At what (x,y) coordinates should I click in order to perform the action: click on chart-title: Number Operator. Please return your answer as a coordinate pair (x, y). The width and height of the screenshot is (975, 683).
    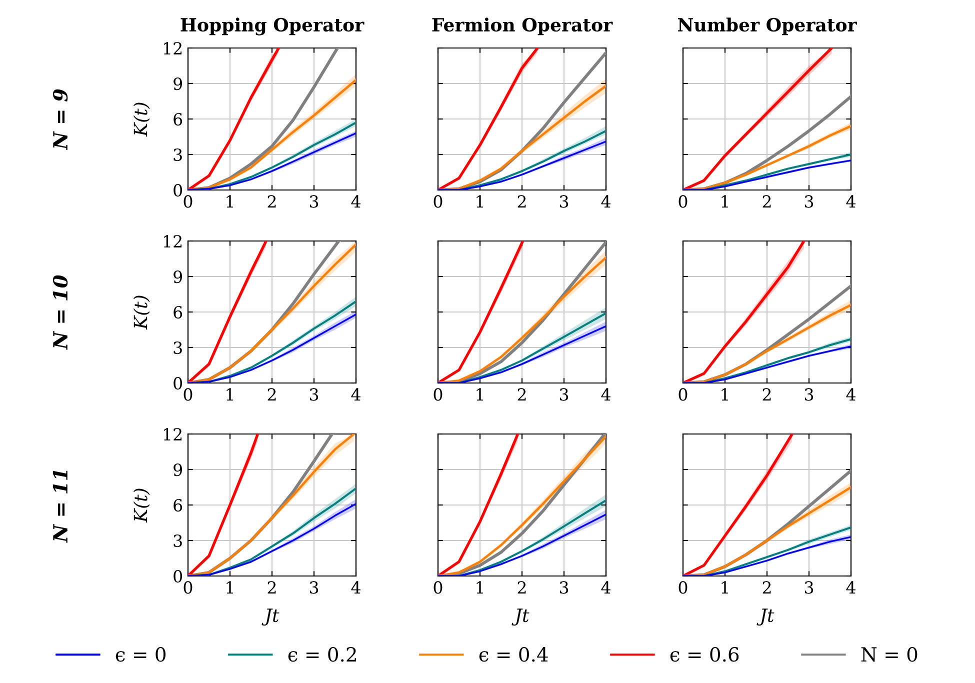
    Looking at the image, I should click on (767, 27).